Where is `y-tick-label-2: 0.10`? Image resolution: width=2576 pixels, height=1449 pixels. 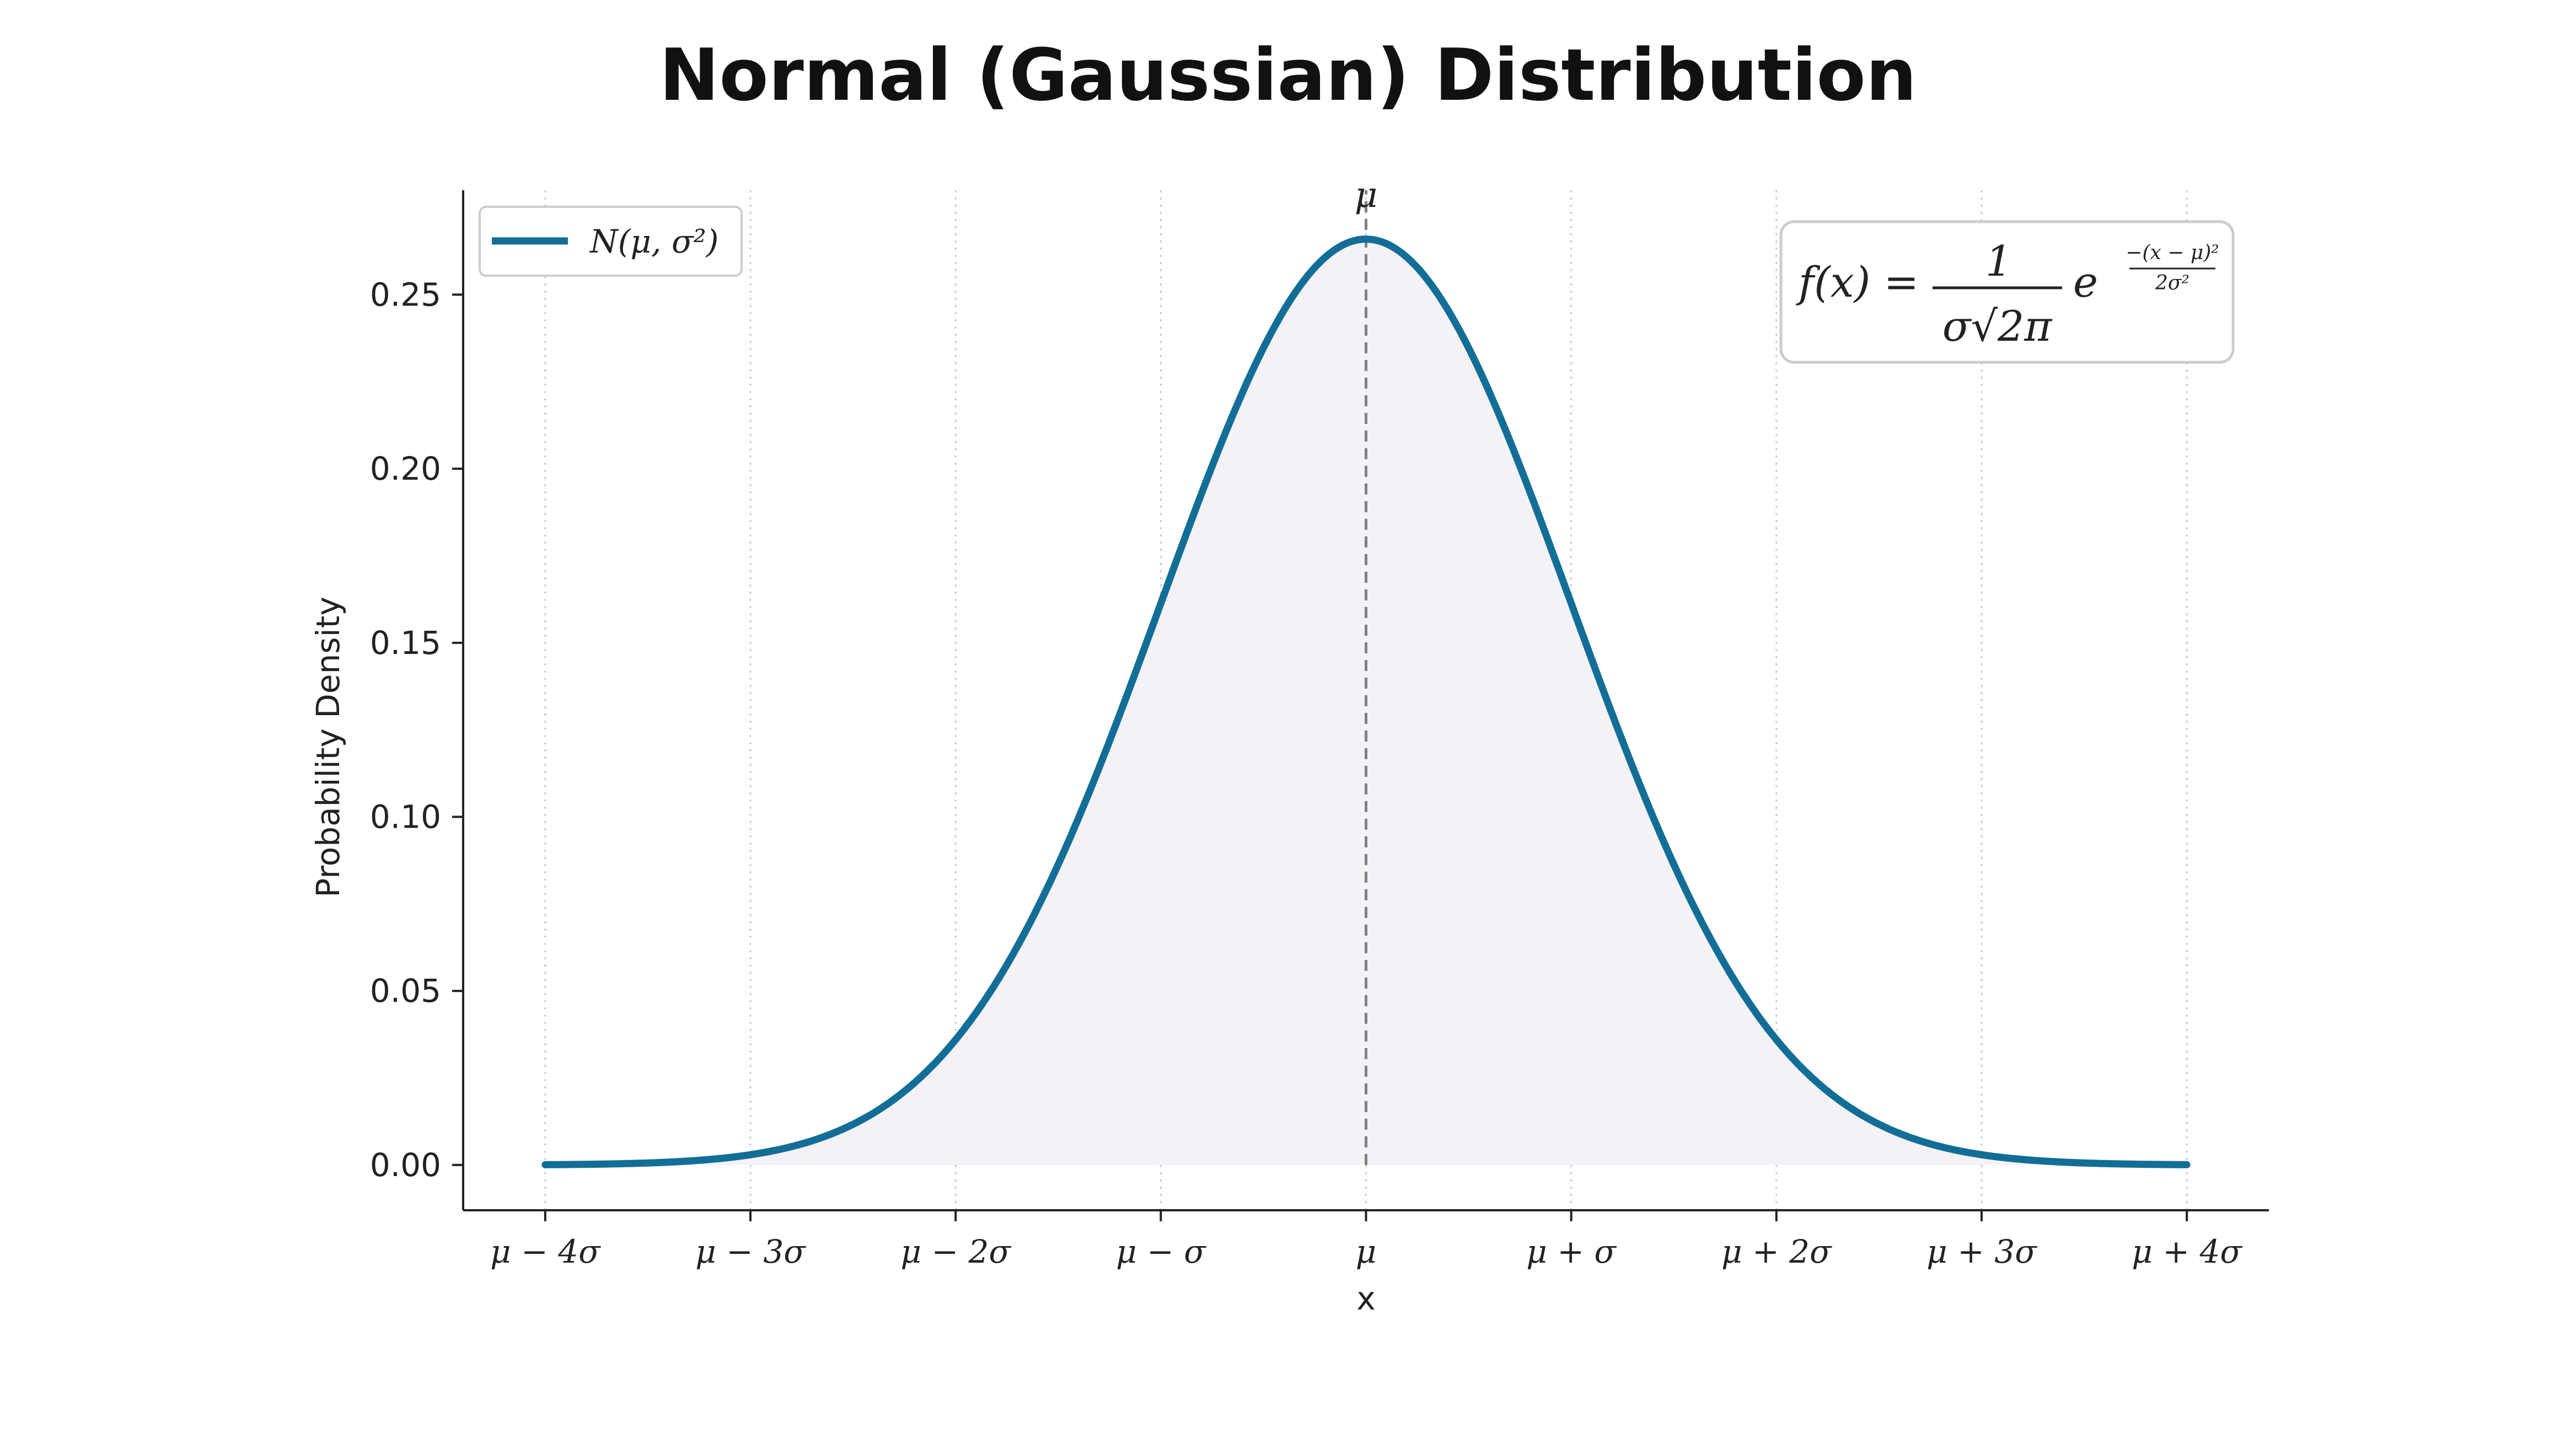
y-tick-label-2: 0.10 is located at coordinates (405, 817).